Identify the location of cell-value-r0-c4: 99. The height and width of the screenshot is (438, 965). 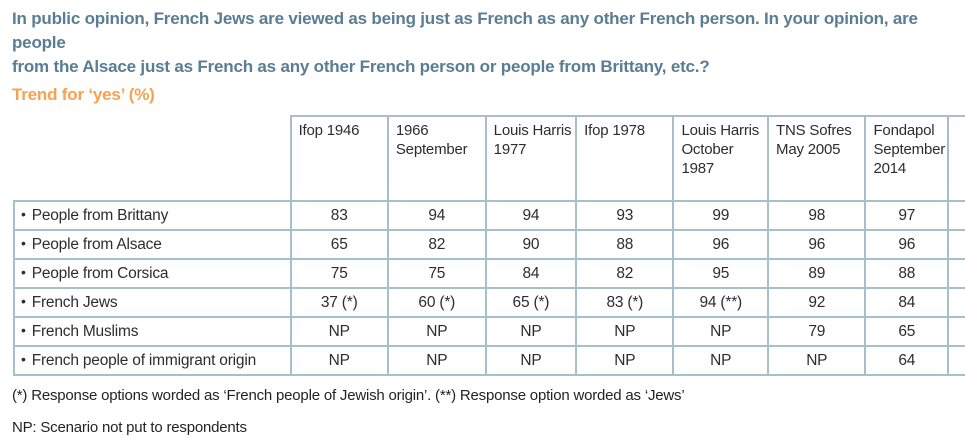
(721, 215).